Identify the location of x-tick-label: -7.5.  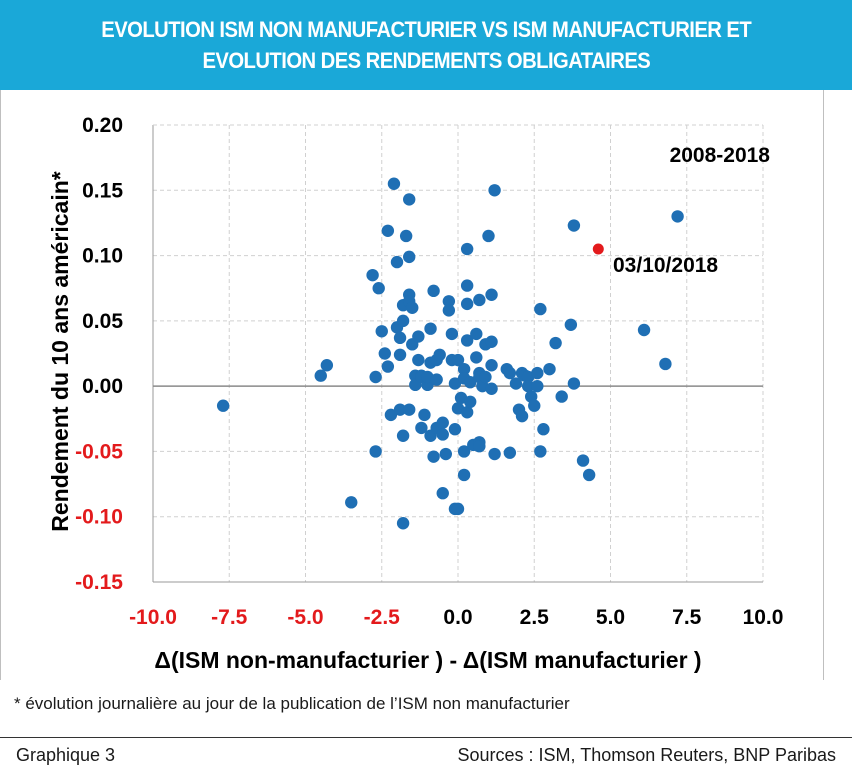
(229, 617).